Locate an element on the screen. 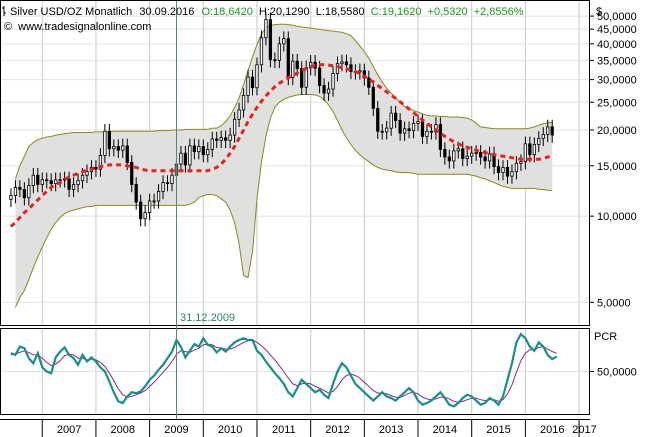  silver-bars-icon is located at coordinates (4, 11).